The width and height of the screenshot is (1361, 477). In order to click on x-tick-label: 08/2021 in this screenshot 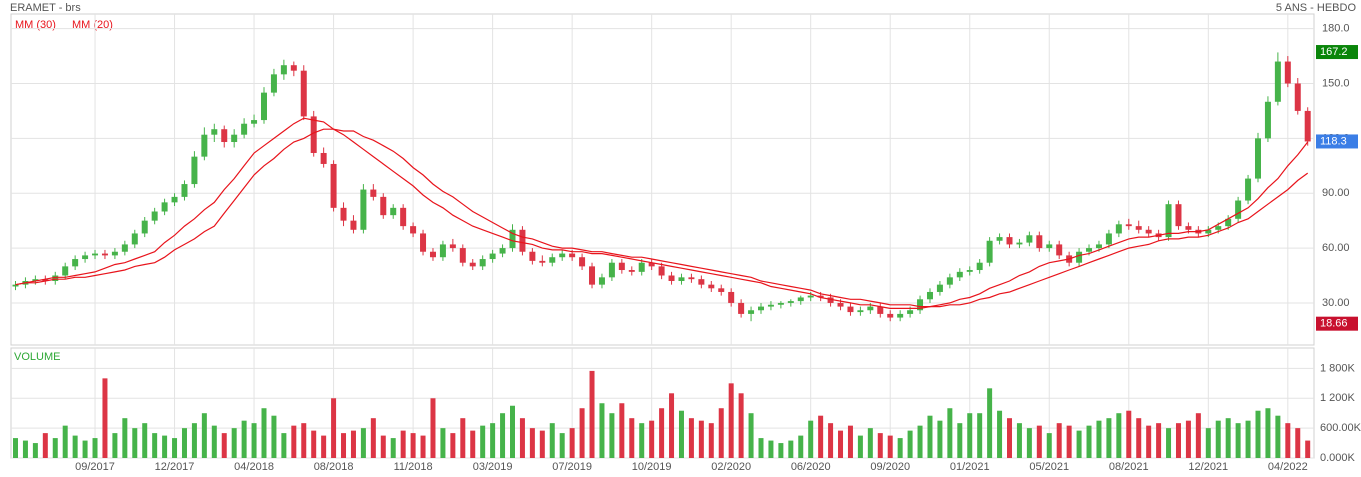, I will do `click(1129, 467)`.